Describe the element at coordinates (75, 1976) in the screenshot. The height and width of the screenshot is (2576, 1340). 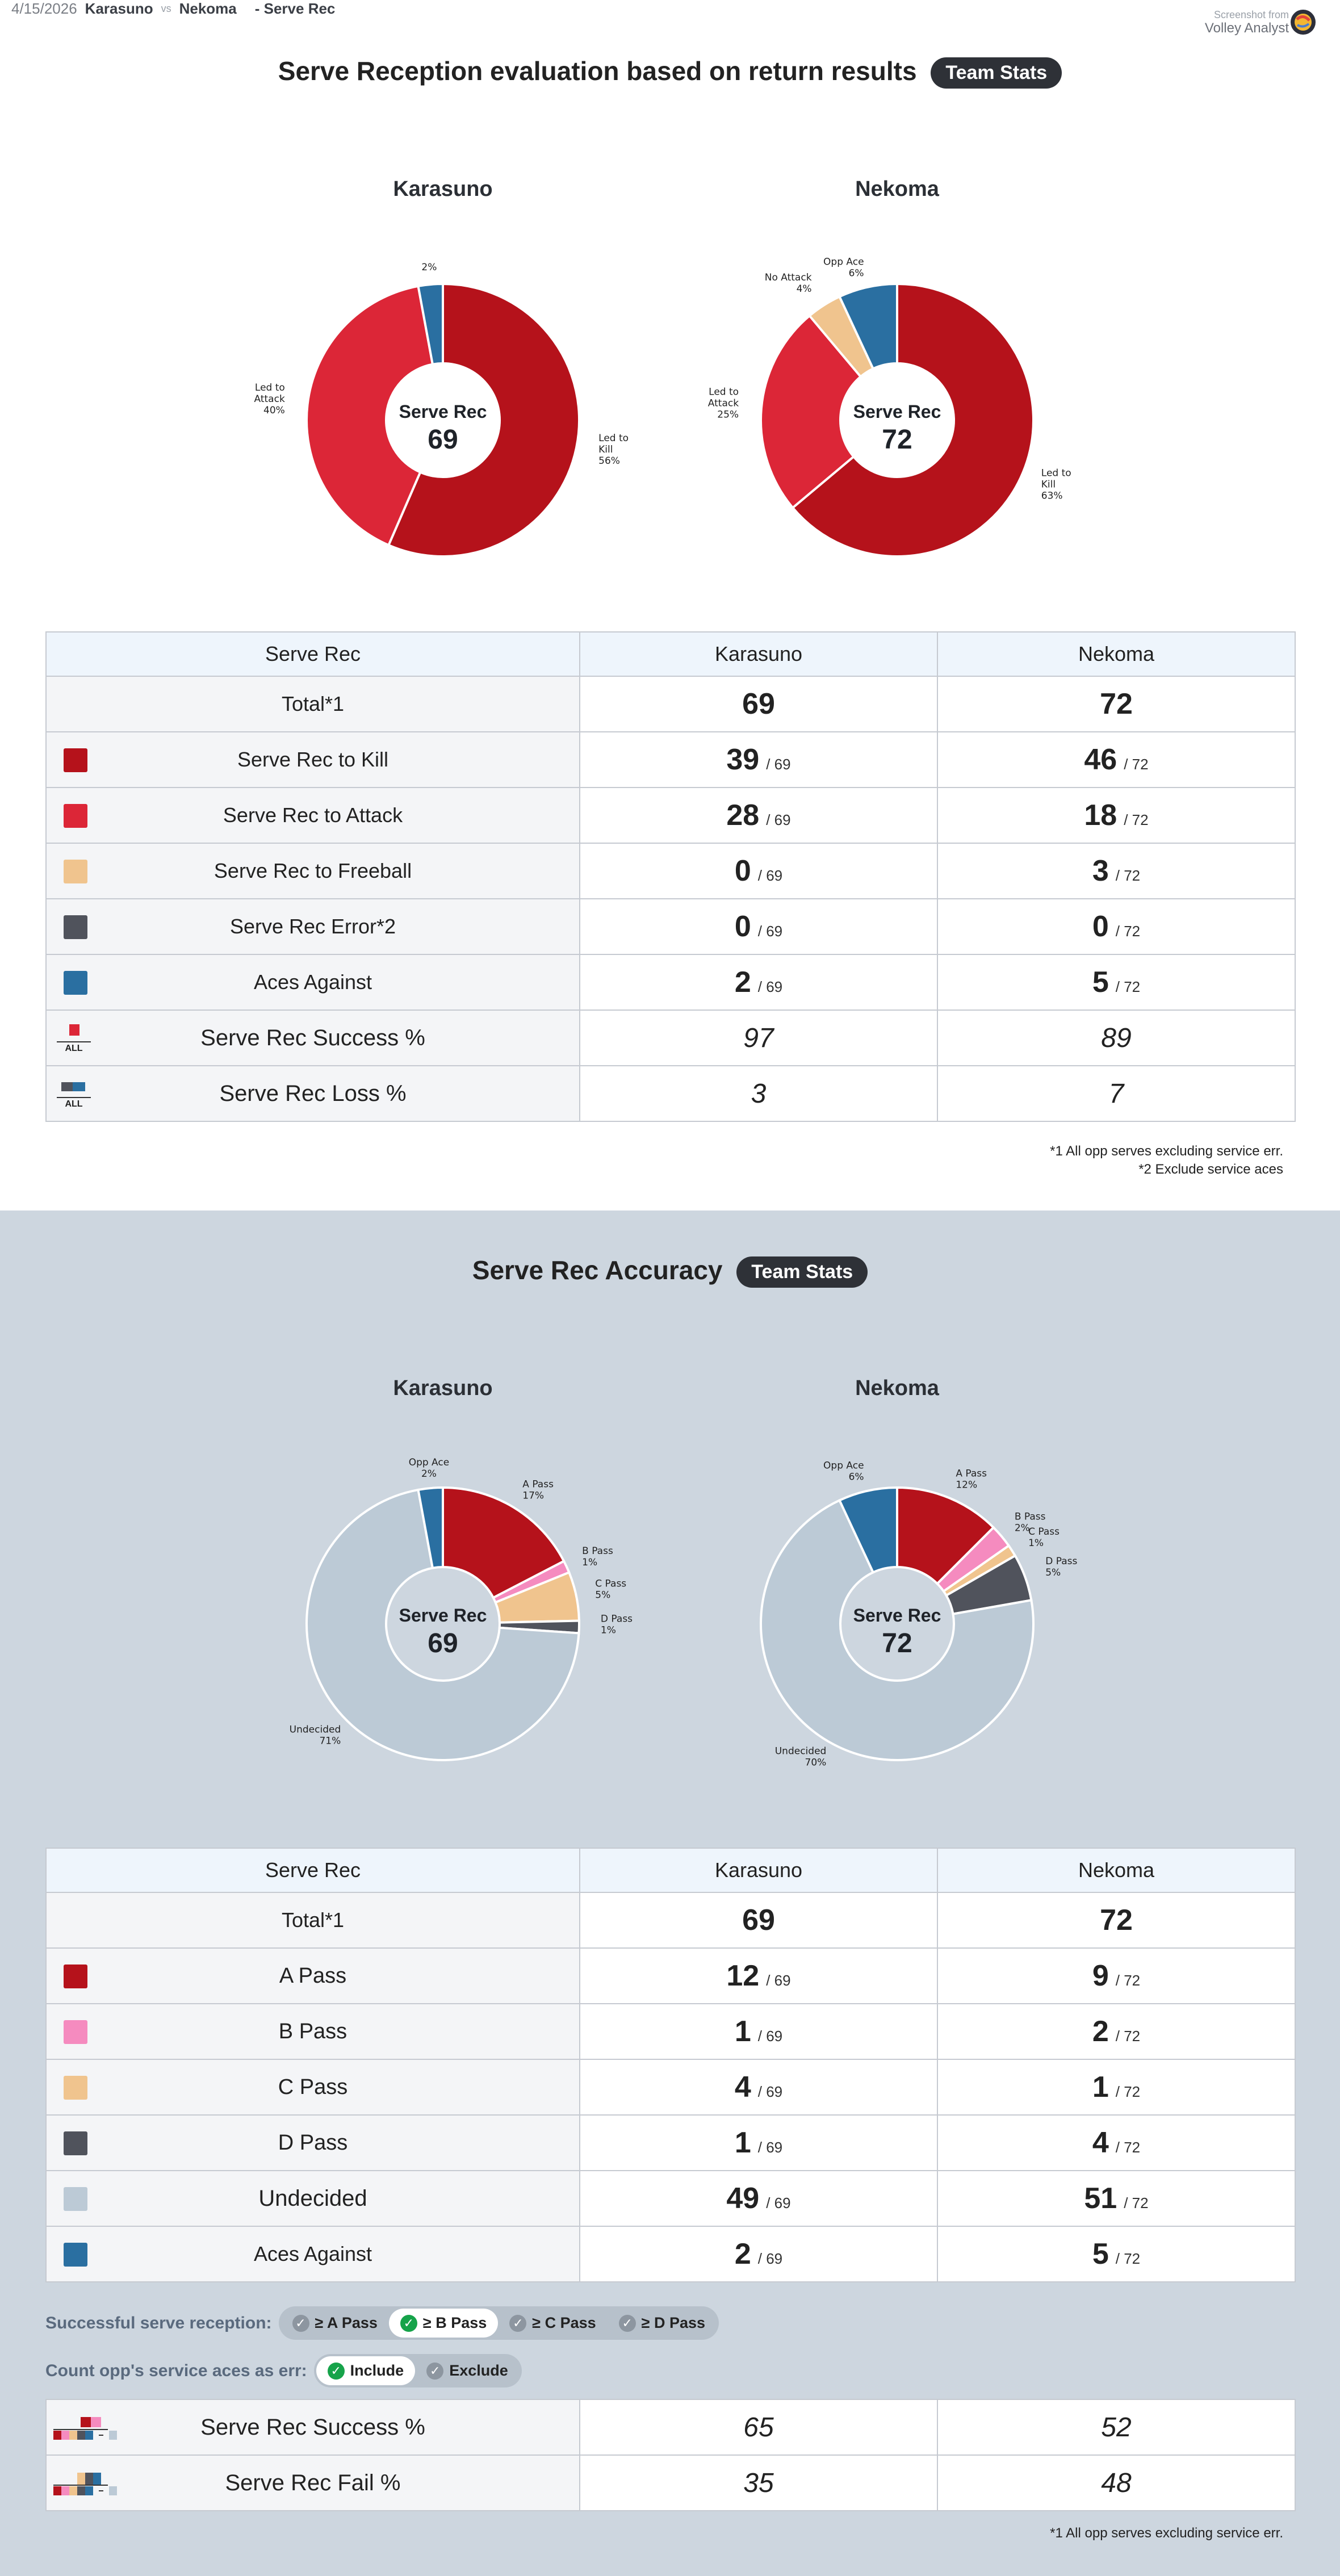
I see `a-pass-swatch` at that location.